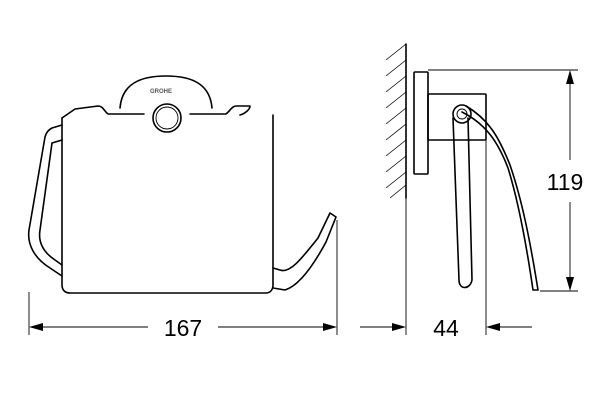 The image size is (612, 400). What do you see at coordinates (183, 328) in the screenshot?
I see `width-label: 167` at bounding box center [183, 328].